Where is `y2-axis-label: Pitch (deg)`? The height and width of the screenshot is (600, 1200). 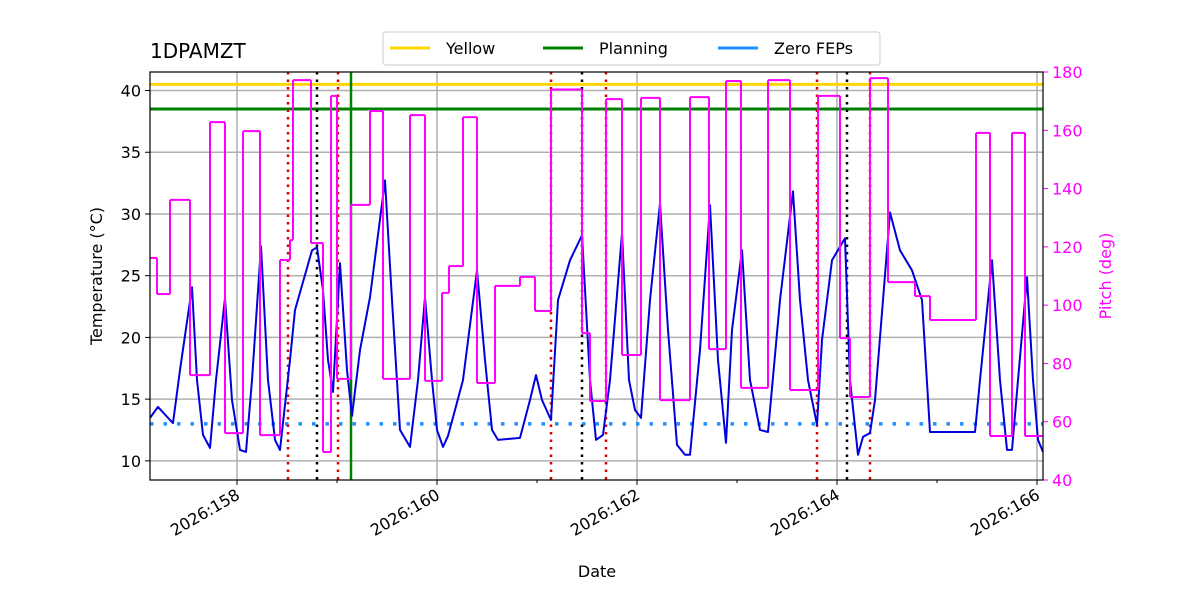 y2-axis-label: Pitch (deg) is located at coordinates (1105, 276).